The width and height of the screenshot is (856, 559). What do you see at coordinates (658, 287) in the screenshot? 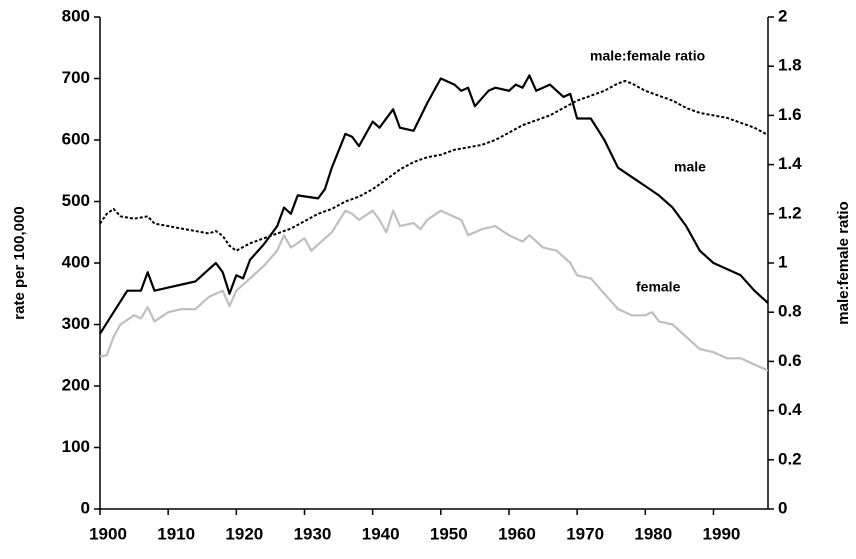
I see `series-label: female` at bounding box center [658, 287].